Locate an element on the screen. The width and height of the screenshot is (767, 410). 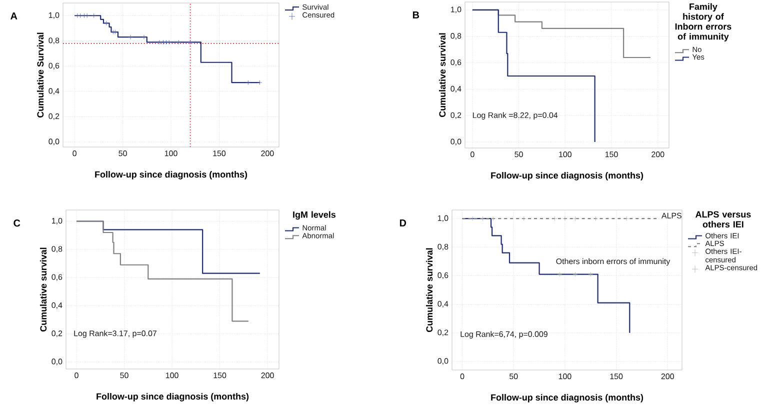
text: B is located at coordinates (416, 15).